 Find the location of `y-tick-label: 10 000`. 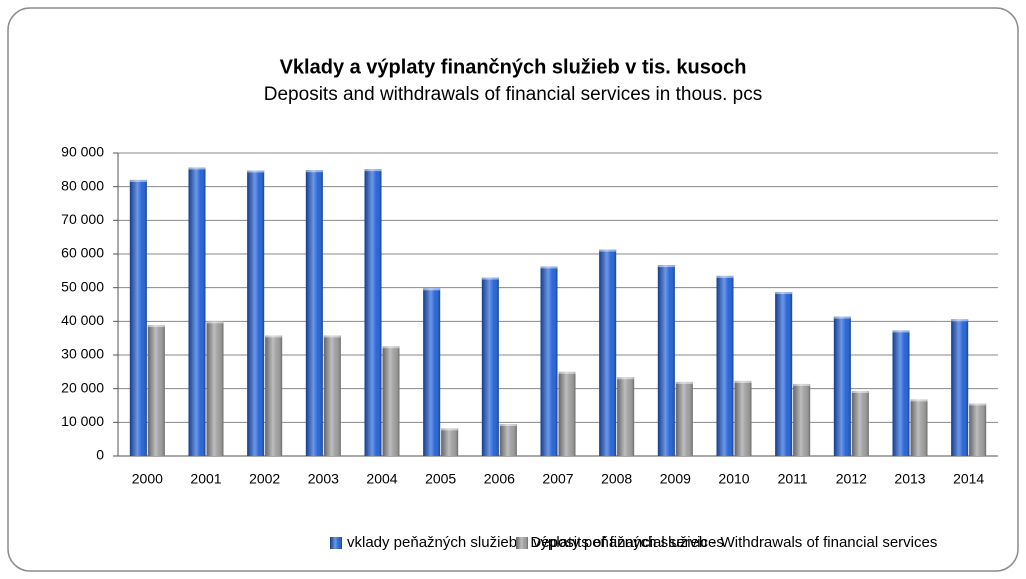

y-tick-label: 10 000 is located at coordinates (82, 421).